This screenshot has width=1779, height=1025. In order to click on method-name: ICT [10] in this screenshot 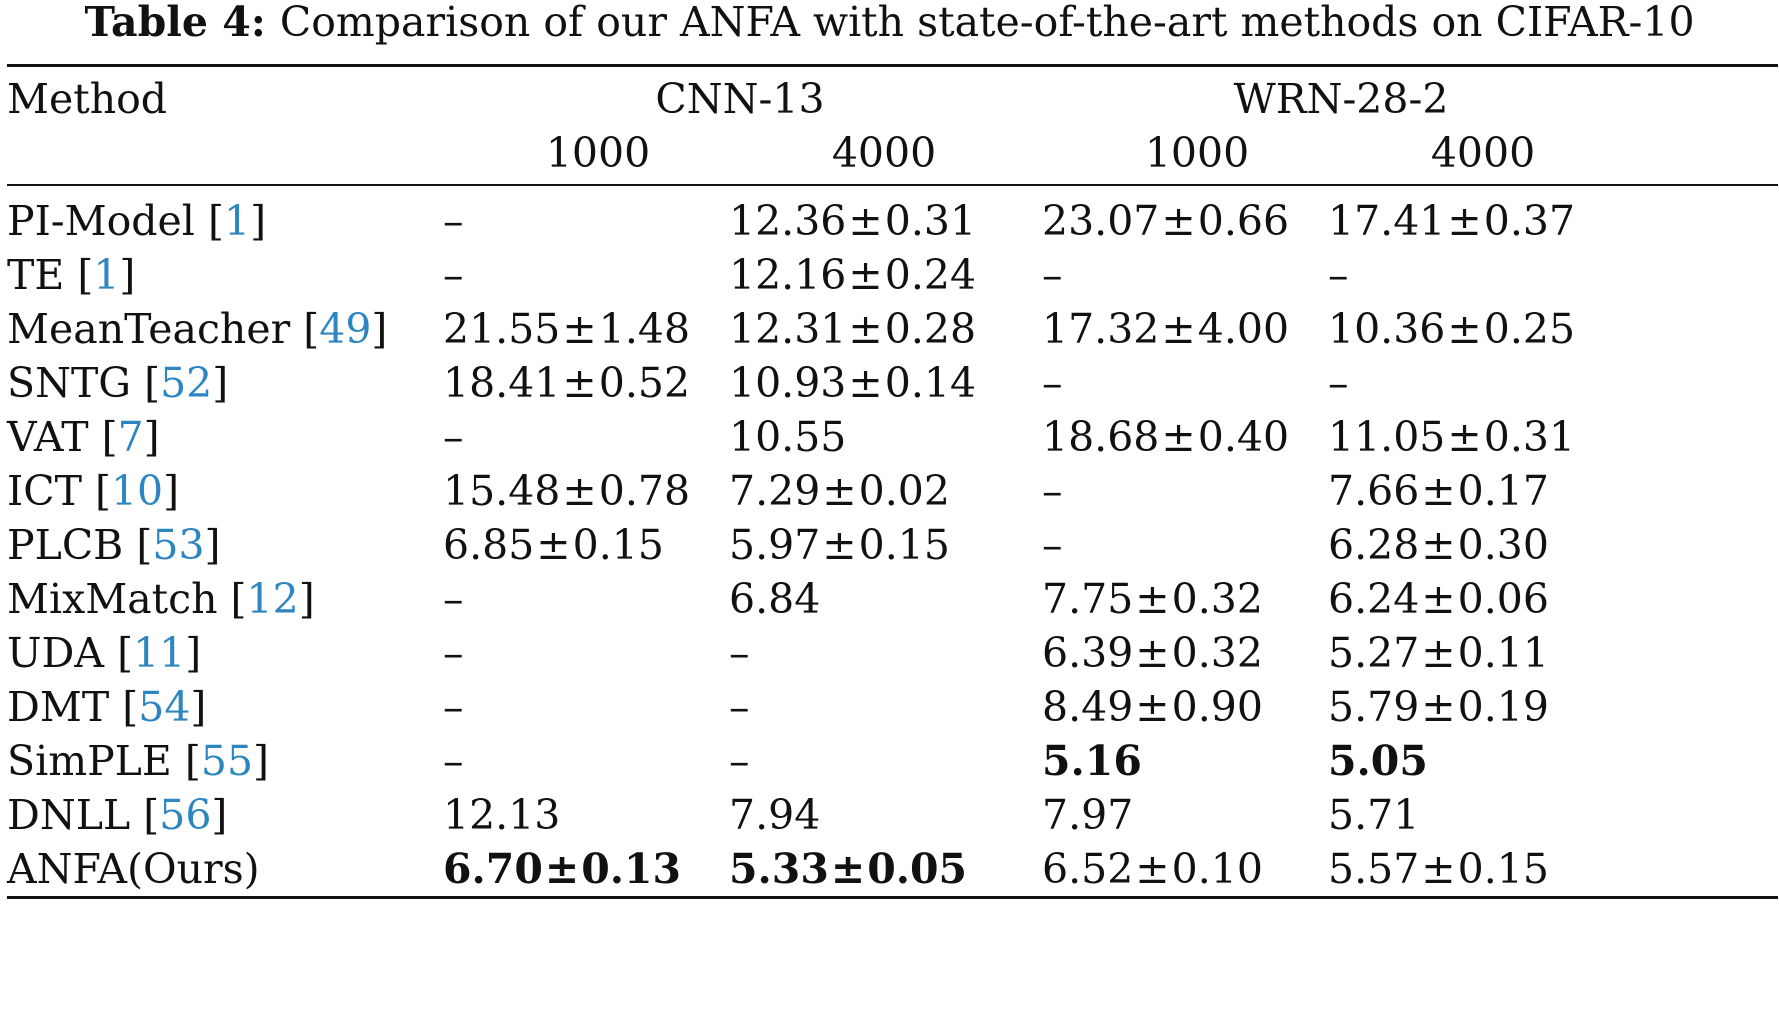, I will do `click(93, 491)`.